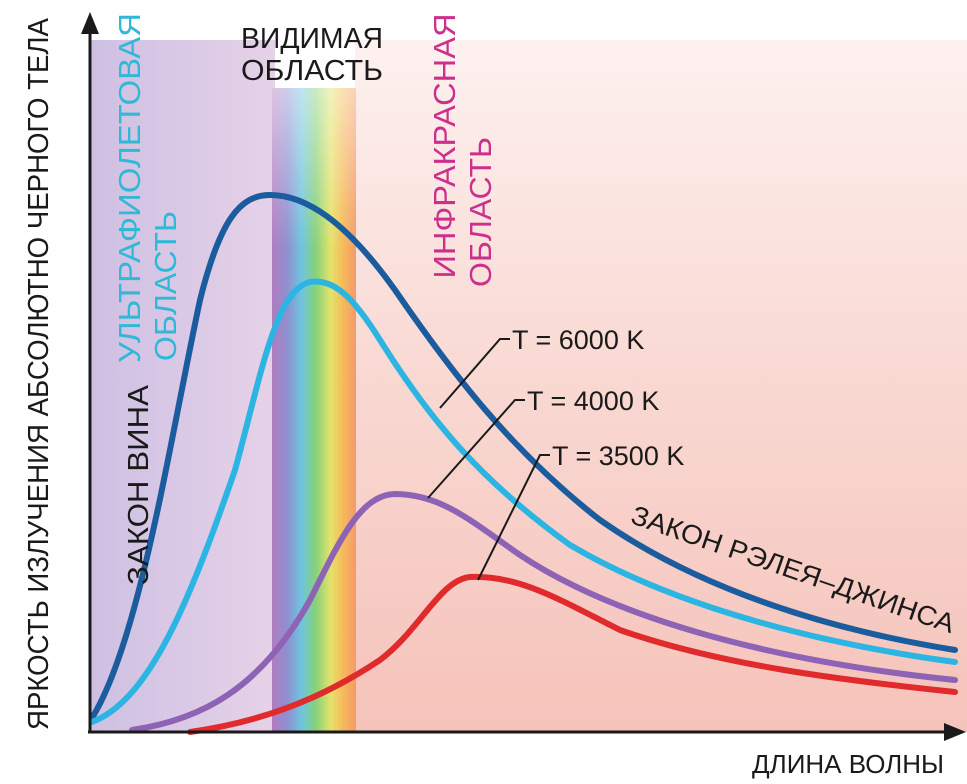  I want to click on visible-region-label-line2: ОБЛАСТЬ, so click(312, 71).